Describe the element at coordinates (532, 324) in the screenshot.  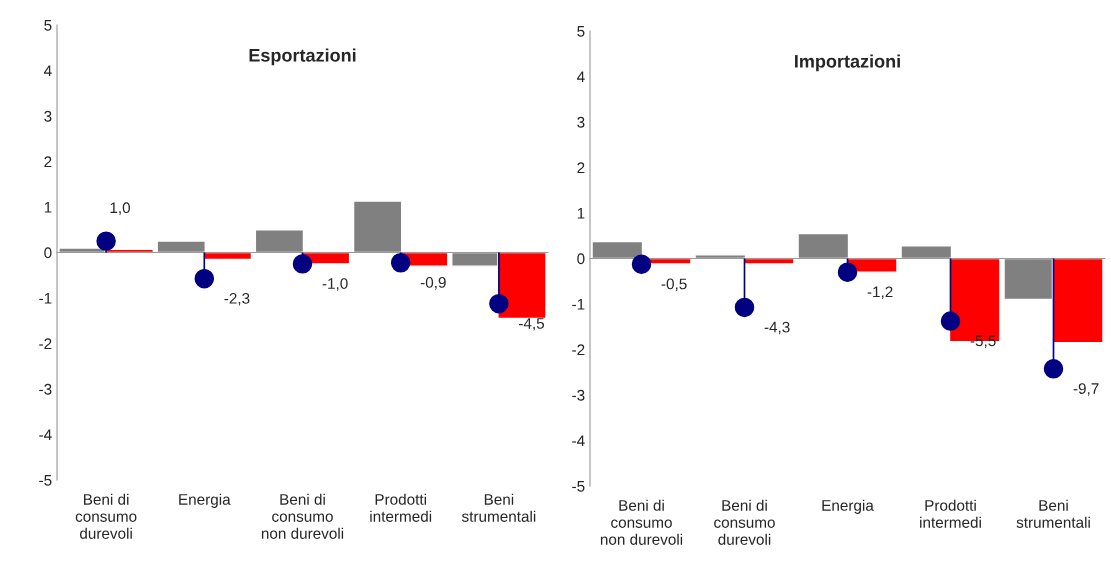
I see `data-label: -4,5` at that location.